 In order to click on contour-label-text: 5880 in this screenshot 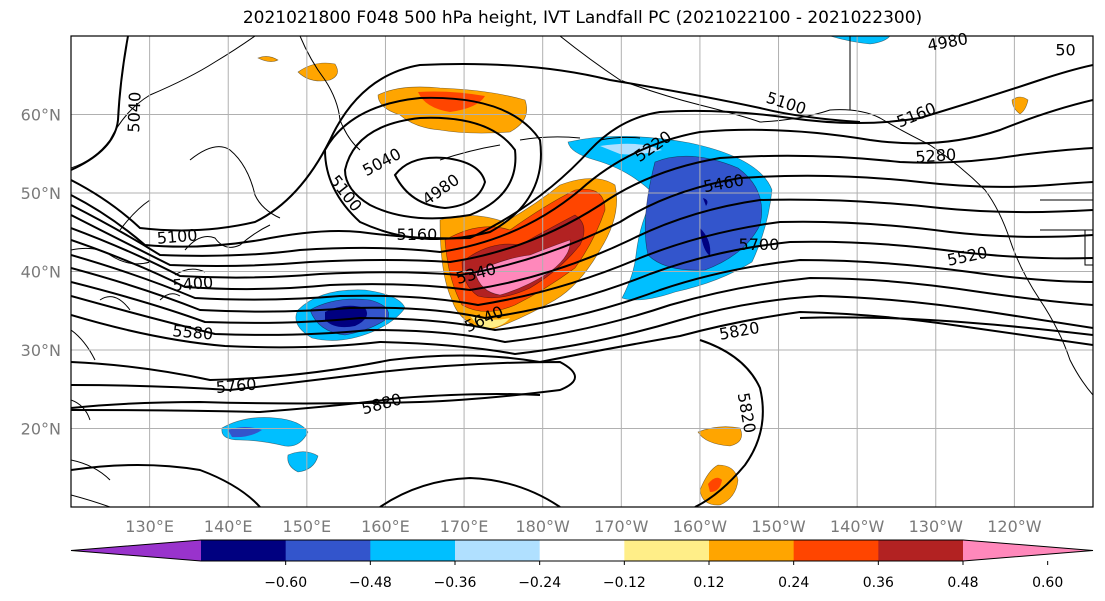, I will do `click(382, 403)`.